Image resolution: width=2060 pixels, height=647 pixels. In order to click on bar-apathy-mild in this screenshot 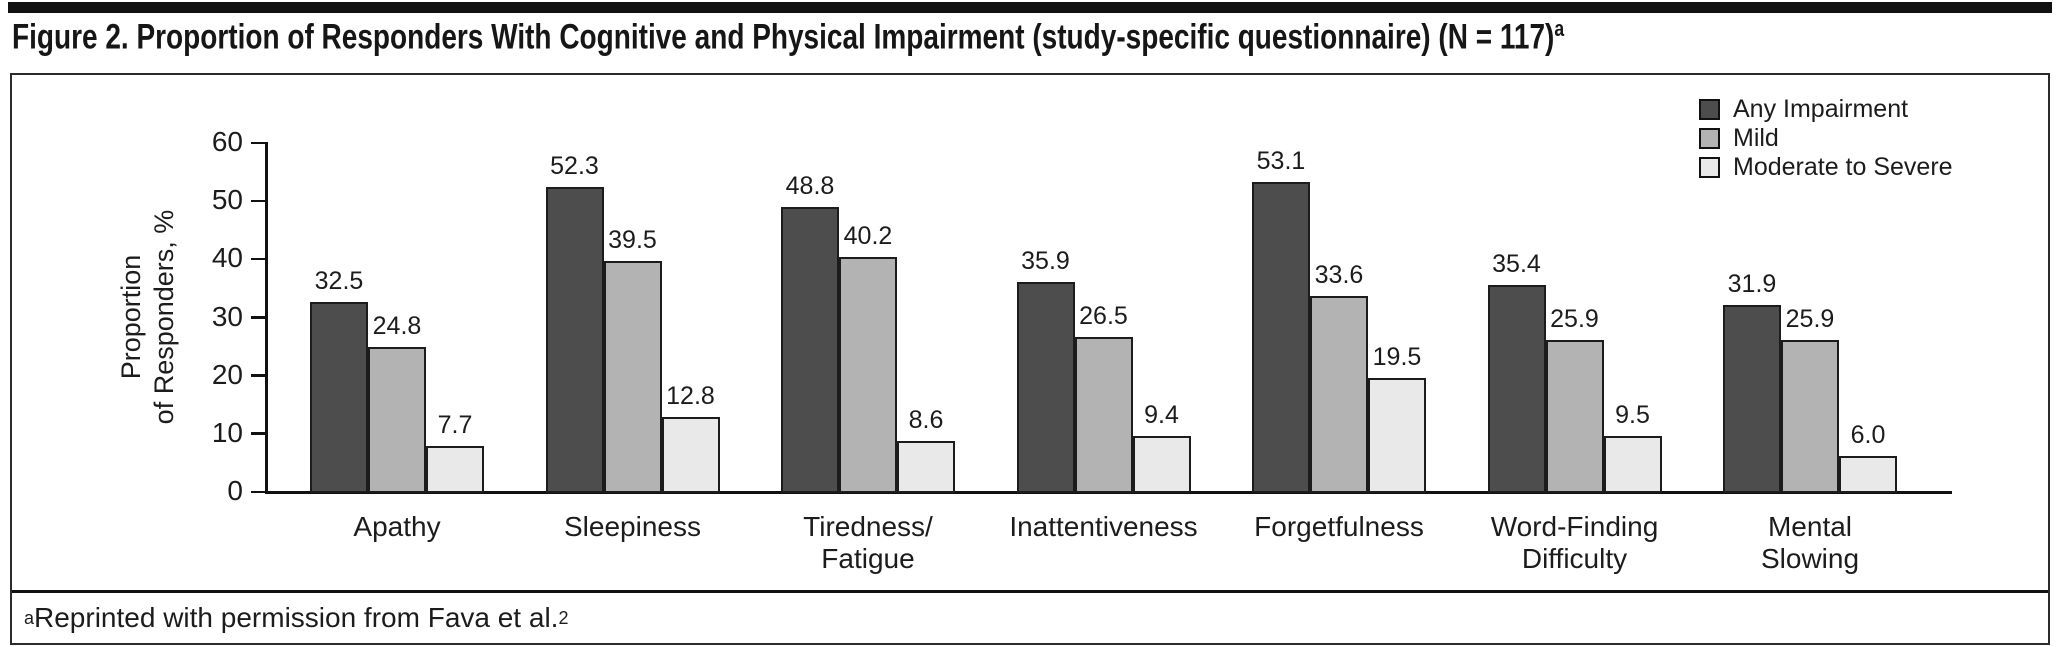, I will do `click(397, 419)`.